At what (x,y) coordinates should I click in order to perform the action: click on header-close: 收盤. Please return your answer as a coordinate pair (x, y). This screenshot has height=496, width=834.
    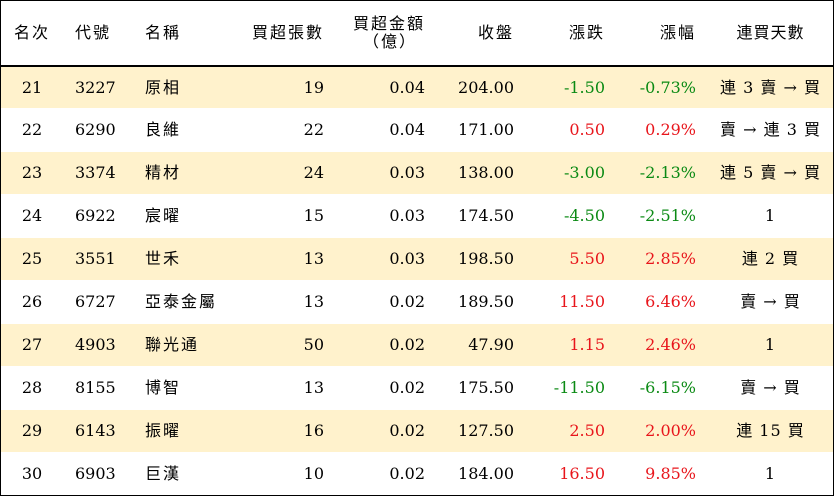
    Looking at the image, I should click on (481, 33).